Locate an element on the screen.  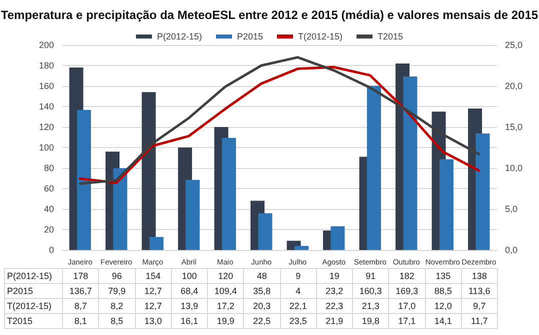
data-label: 35,8 is located at coordinates (262, 291).